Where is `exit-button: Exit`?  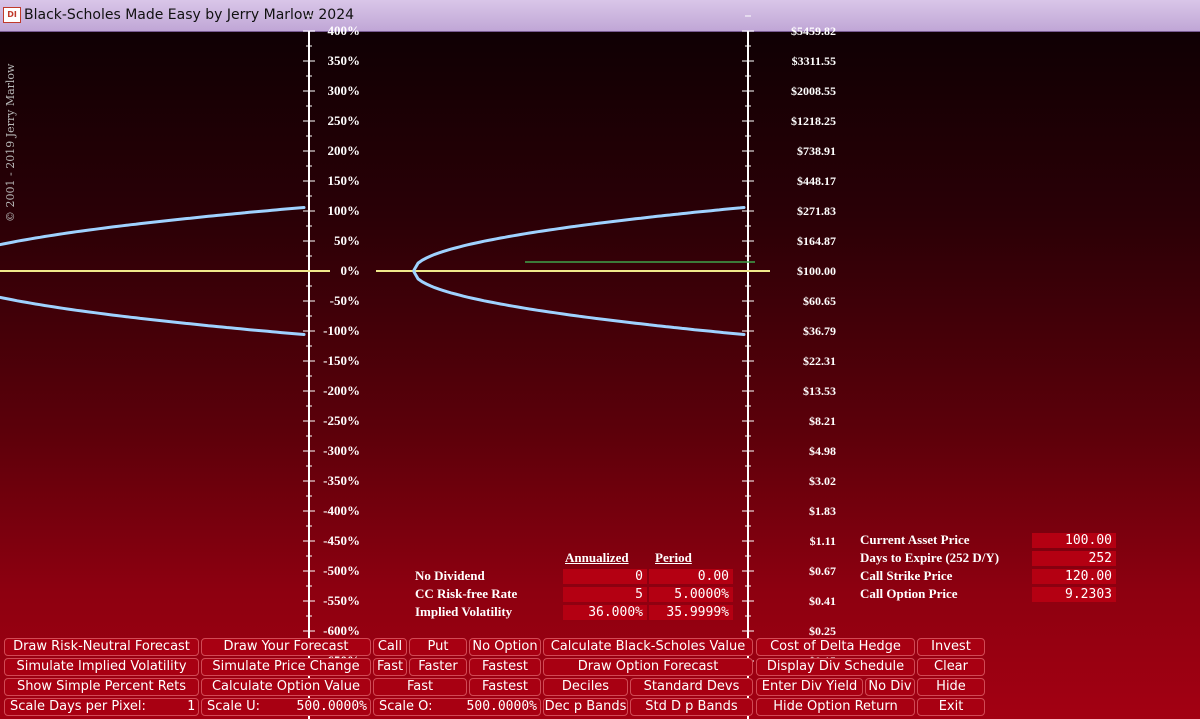
exit-button: Exit is located at coordinates (951, 707).